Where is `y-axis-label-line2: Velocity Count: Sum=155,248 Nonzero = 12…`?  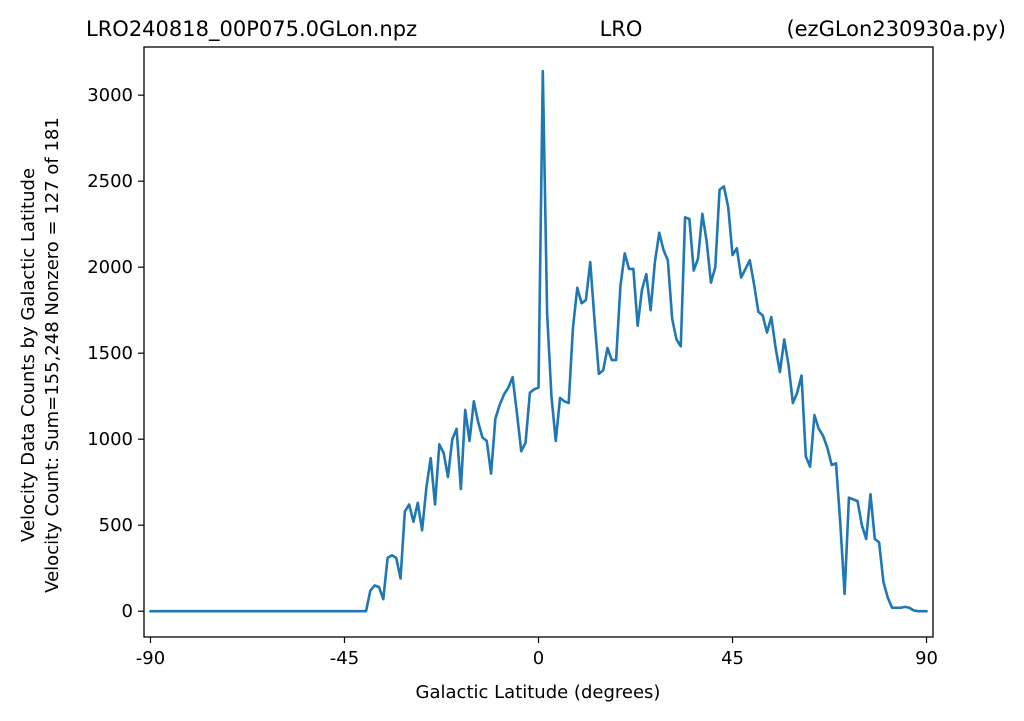 y-axis-label-line2: Velocity Count: Sum=155,248 Nonzero = 12… is located at coordinates (52, 355).